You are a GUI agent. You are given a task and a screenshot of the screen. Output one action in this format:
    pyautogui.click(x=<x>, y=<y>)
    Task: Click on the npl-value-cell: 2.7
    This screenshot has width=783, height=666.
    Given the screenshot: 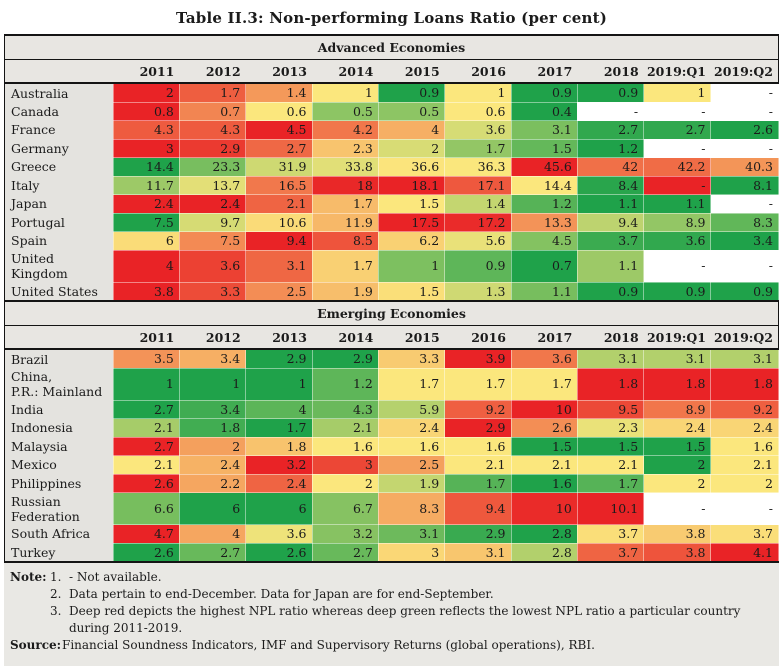 What is the action you would take?
    pyautogui.click(x=146, y=409)
    